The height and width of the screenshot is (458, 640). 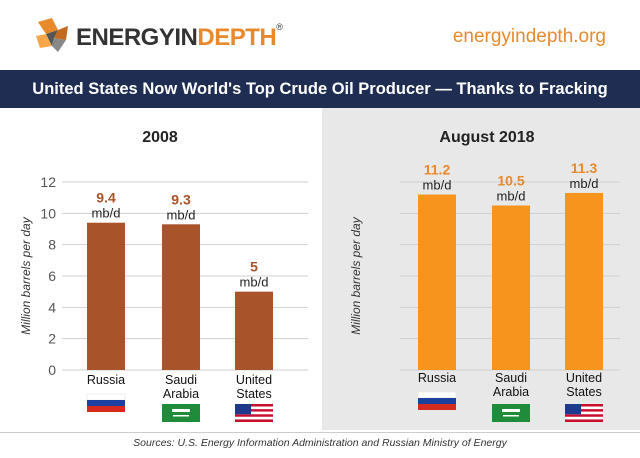 I want to click on footer-divider, so click(x=320, y=432).